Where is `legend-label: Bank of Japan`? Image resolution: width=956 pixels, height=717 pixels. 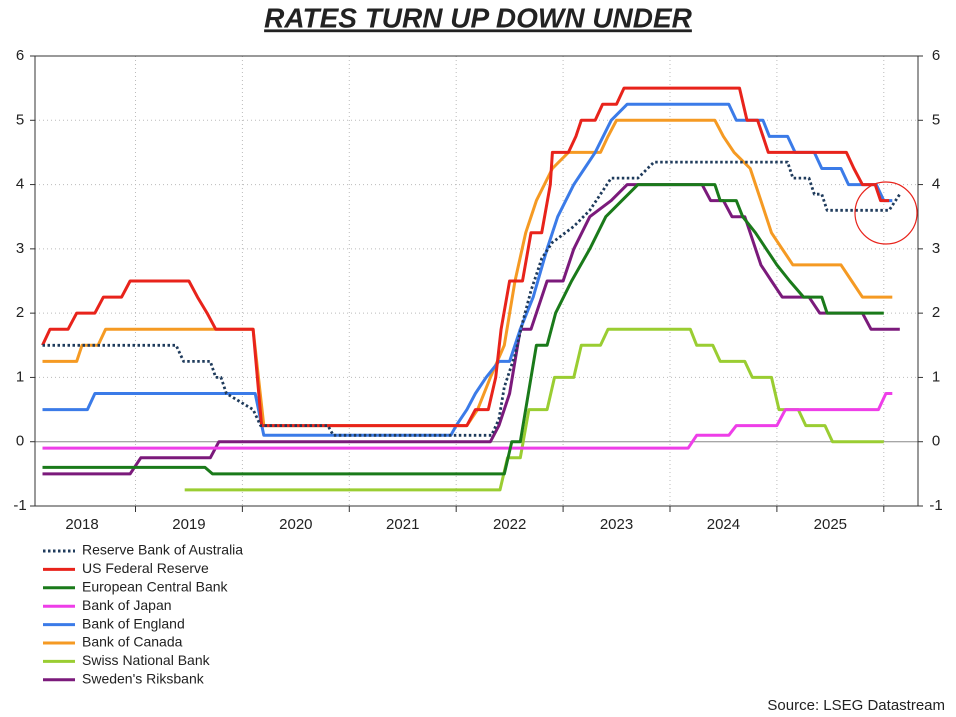 legend-label: Bank of Japan is located at coordinates (127, 605).